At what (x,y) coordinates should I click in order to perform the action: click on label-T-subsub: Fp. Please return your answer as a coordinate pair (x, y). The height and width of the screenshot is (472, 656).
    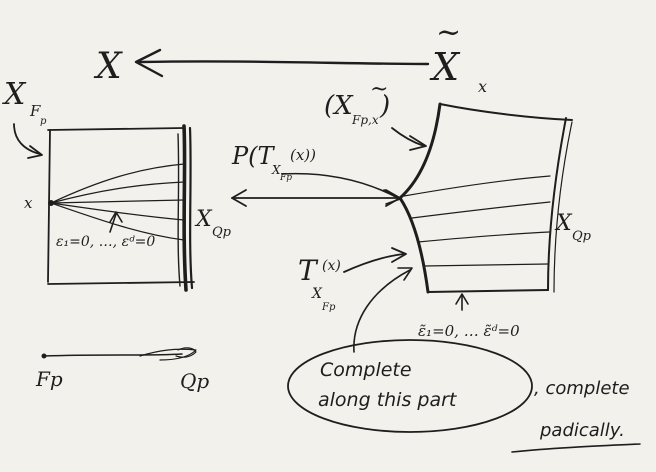
    Looking at the image, I should click on (328, 307).